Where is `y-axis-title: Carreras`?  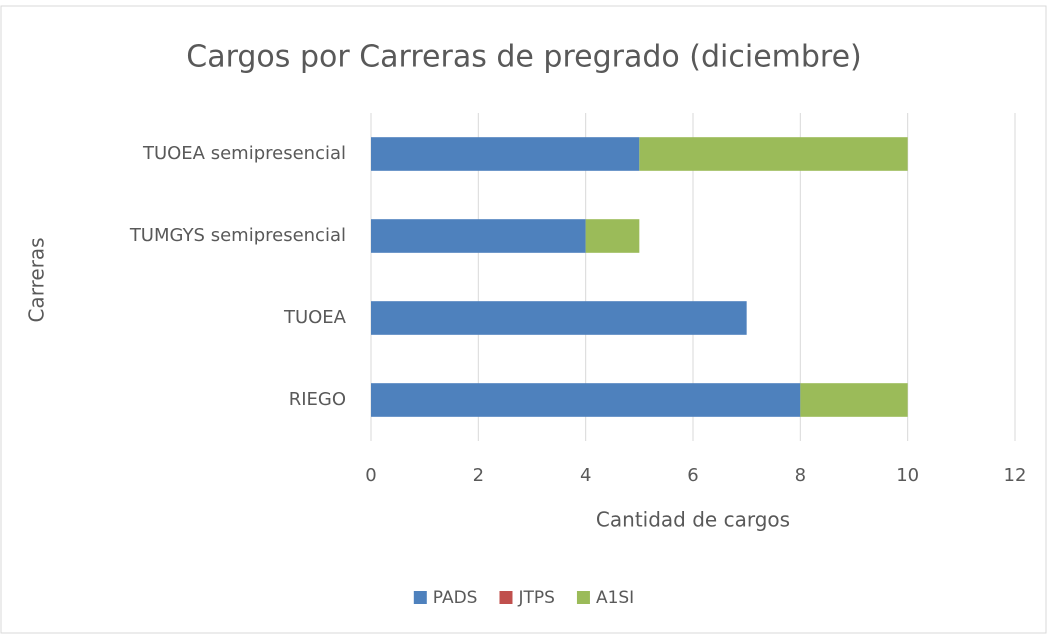
y-axis-title: Carreras is located at coordinates (37, 279).